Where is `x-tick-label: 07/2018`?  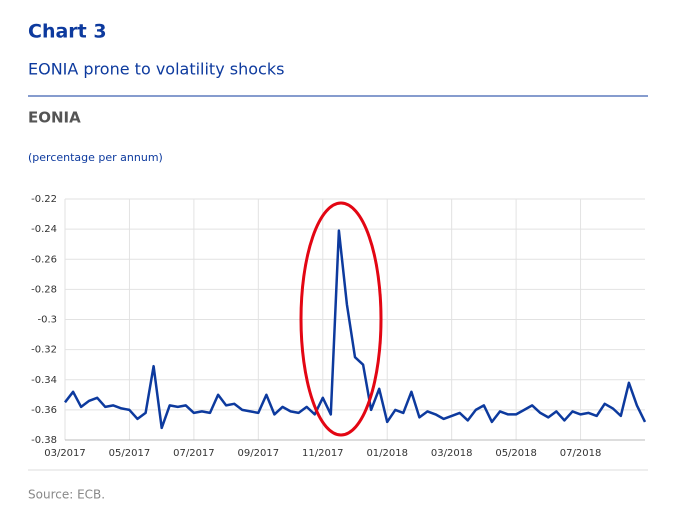
x-tick-label: 07/2018 is located at coordinates (581, 453).